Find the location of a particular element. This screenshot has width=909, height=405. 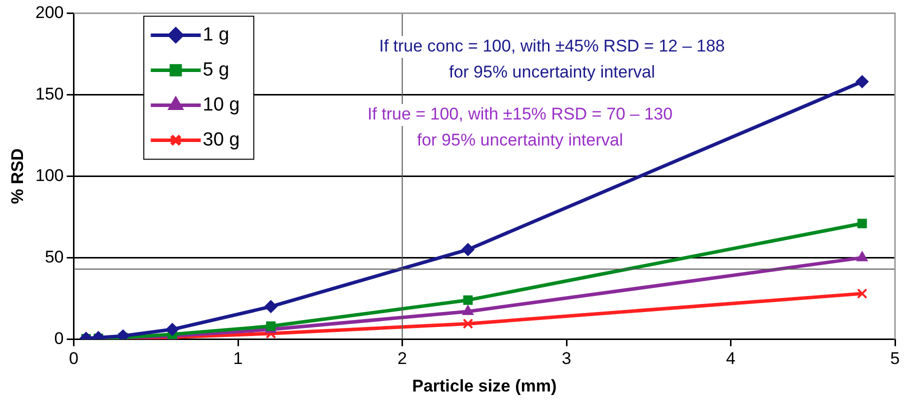

y-tick-label: 200 is located at coordinates (49, 12).